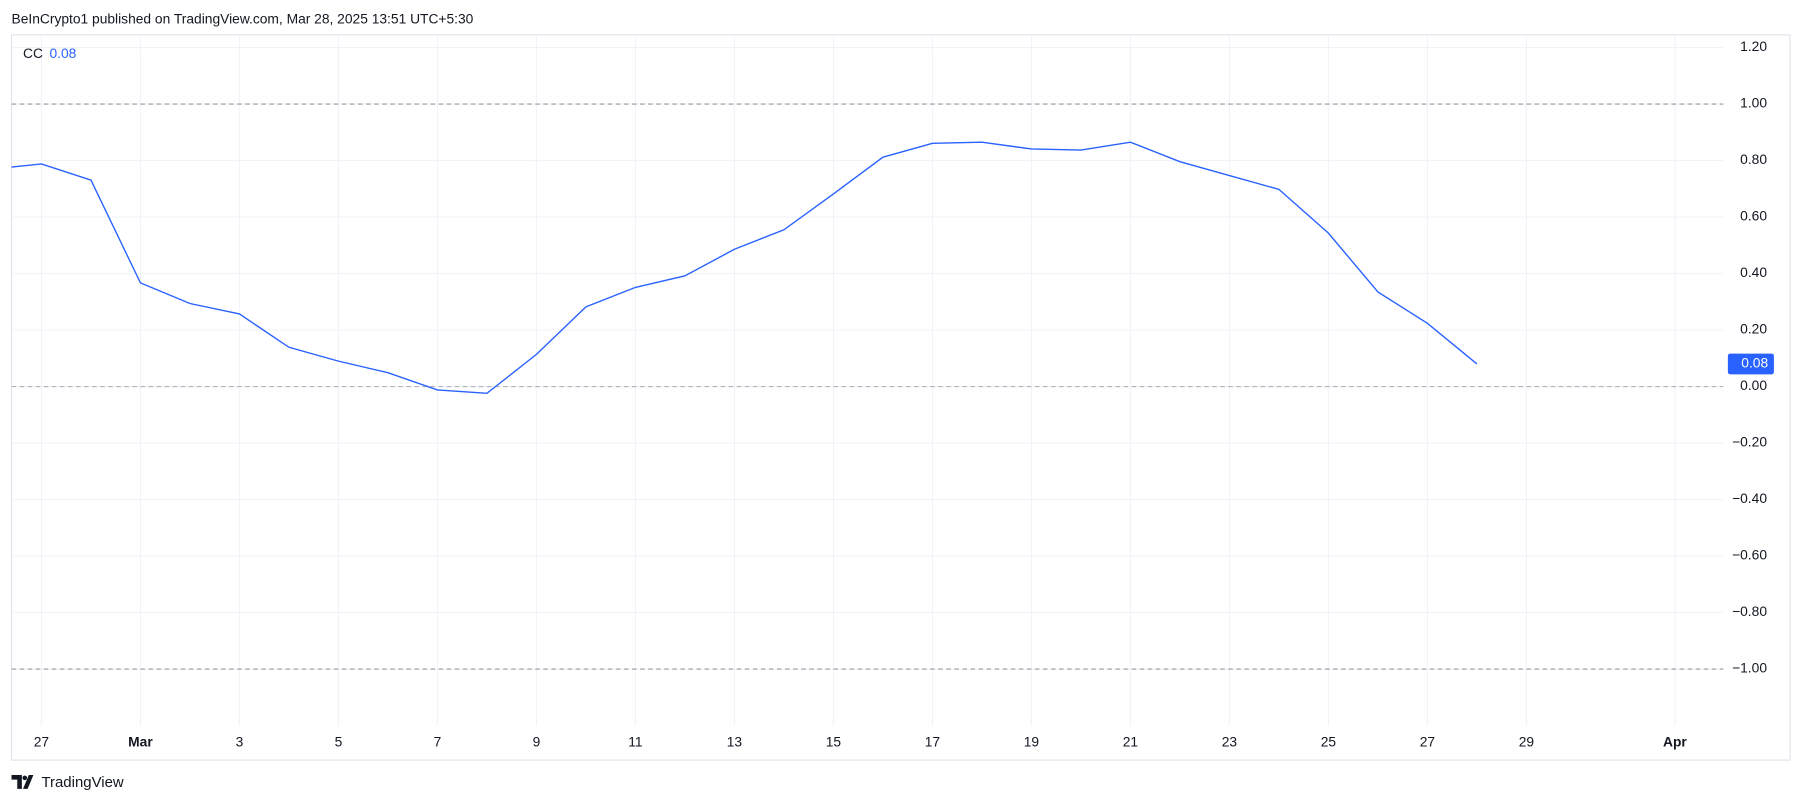 Image resolution: width=1805 pixels, height=803 pixels. Describe the element at coordinates (240, 741) in the screenshot. I see `x-tick-label: 3` at that location.